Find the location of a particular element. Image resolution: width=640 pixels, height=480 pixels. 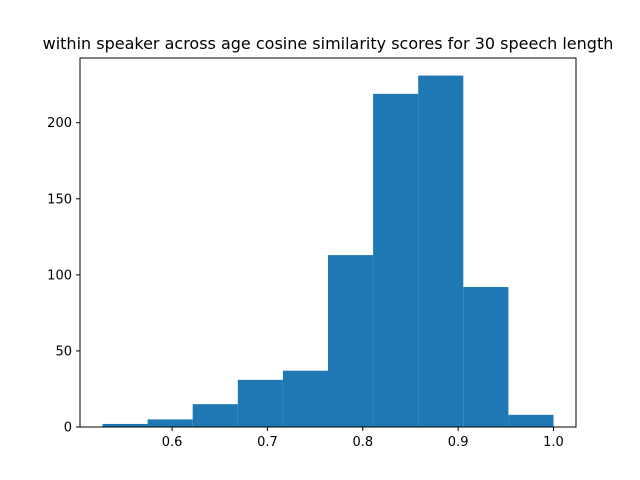

y-tick-label: 100 is located at coordinates (59, 275).